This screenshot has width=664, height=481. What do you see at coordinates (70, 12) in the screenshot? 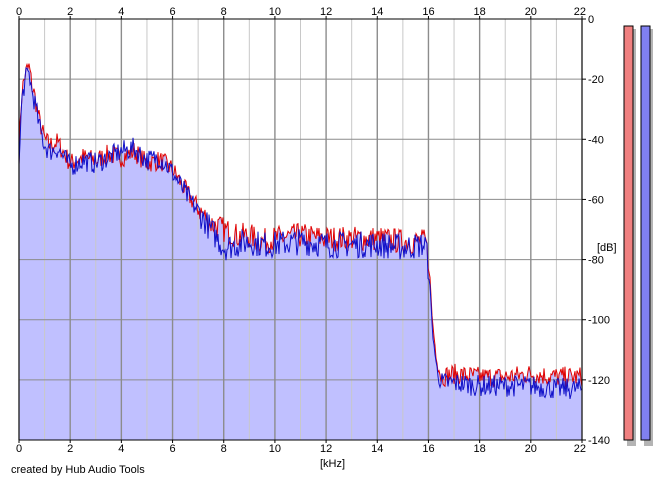
I see `x-tick-label-top: 2` at bounding box center [70, 12].